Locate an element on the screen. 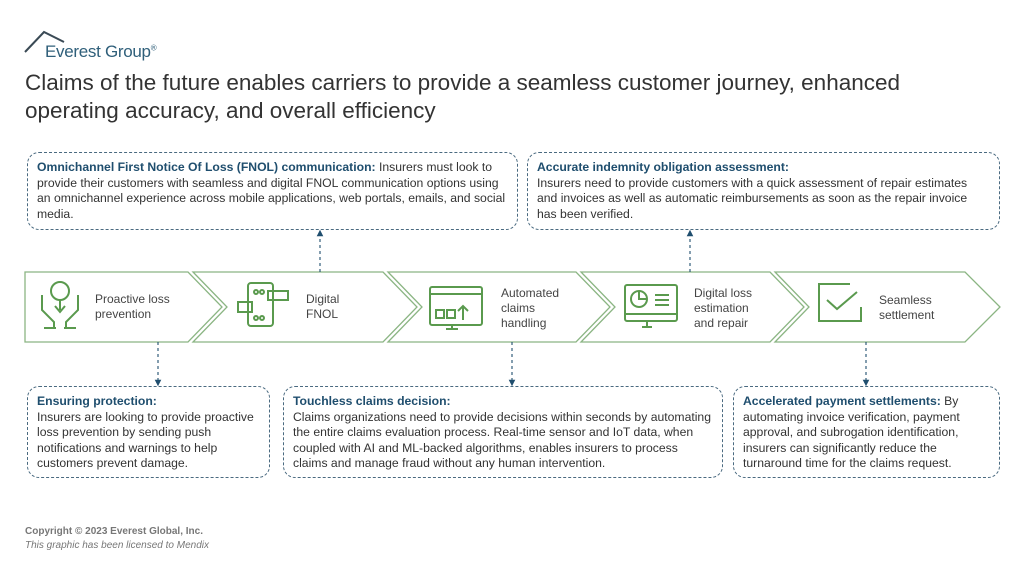 The image size is (1024, 576). stage-seamless-settlement: Seamless settlement is located at coordinates (907, 307).